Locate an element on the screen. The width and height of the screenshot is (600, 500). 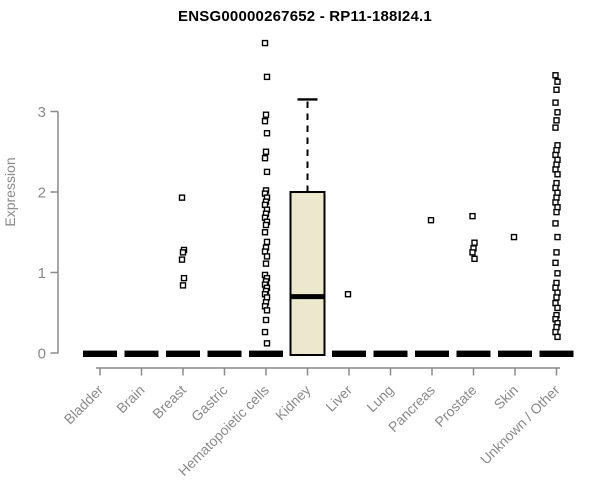
category-label: Skin is located at coordinates (506, 397).